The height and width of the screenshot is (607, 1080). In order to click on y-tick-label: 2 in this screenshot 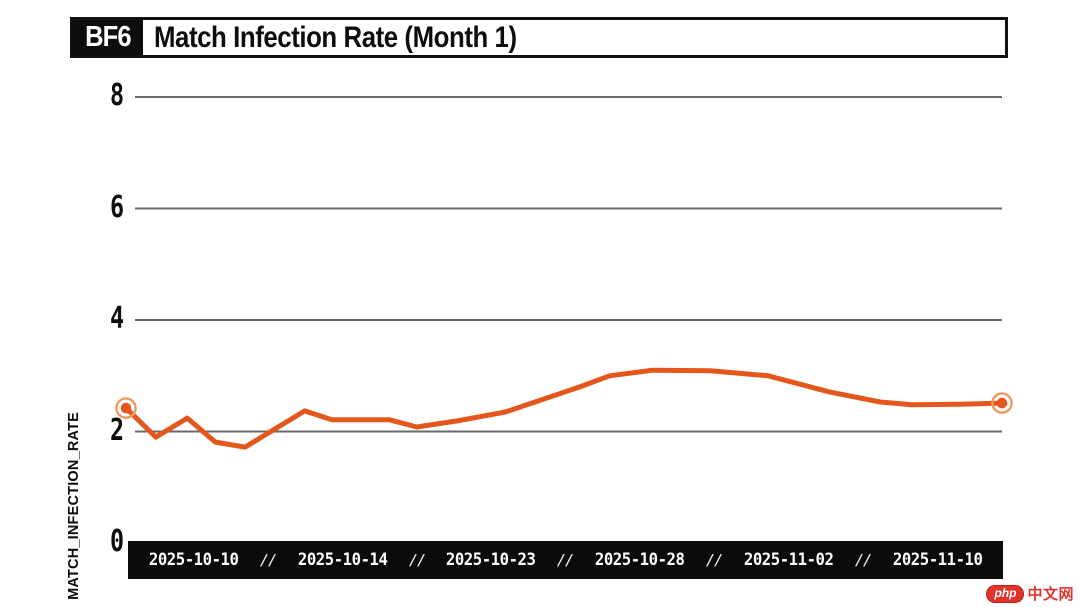, I will do `click(116, 430)`.